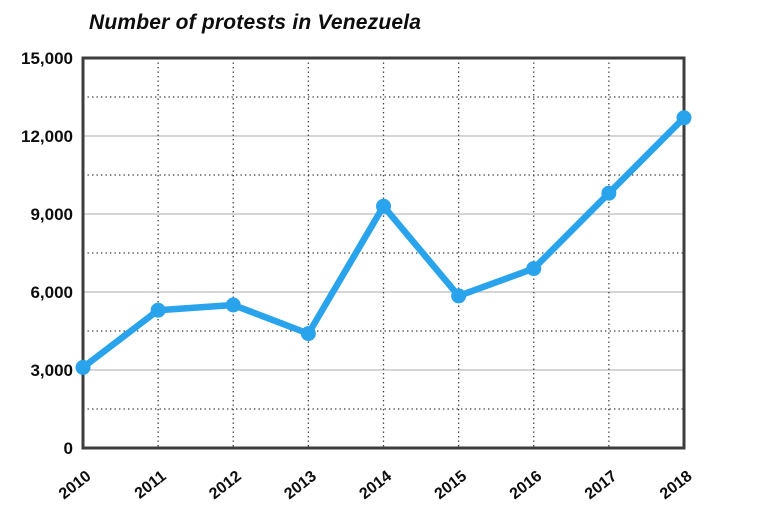 The width and height of the screenshot is (768, 512). I want to click on data-point-2013, so click(308, 334).